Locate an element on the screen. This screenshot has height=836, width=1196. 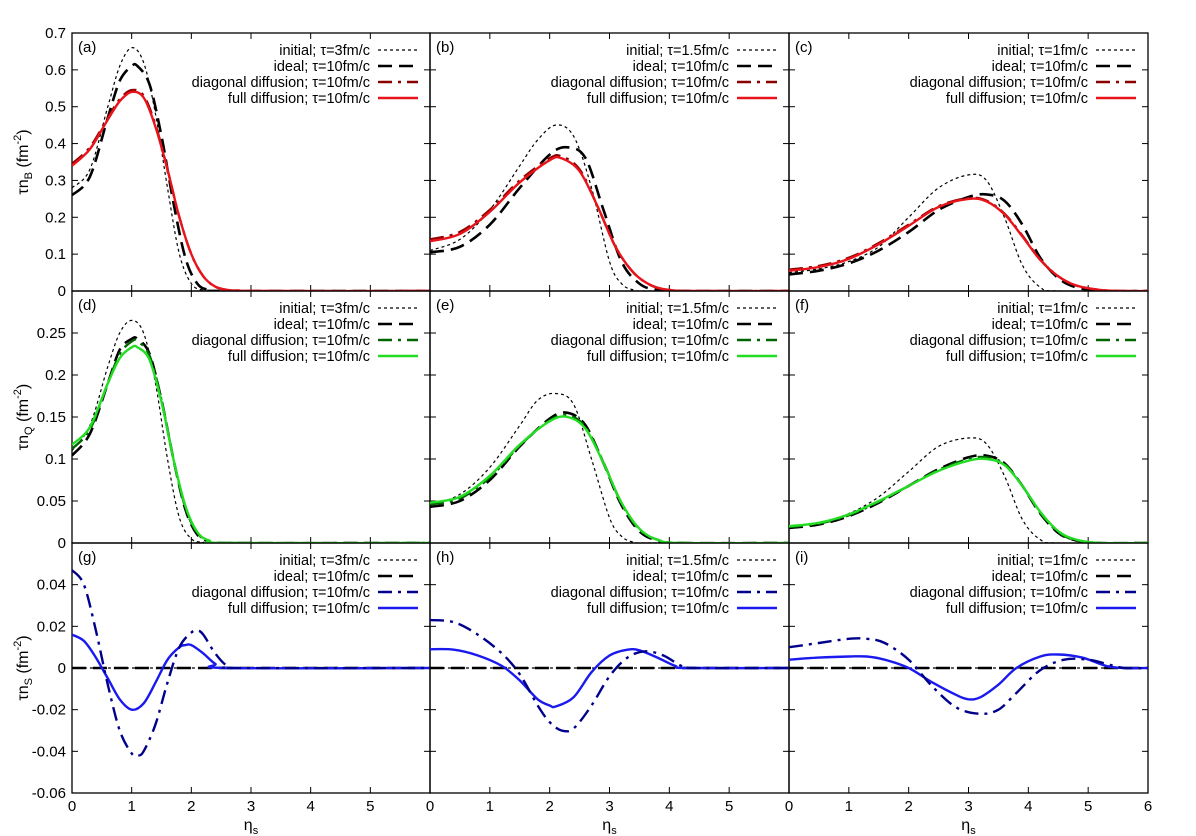
y-tick-label: 0.5 is located at coordinates (55, 107).